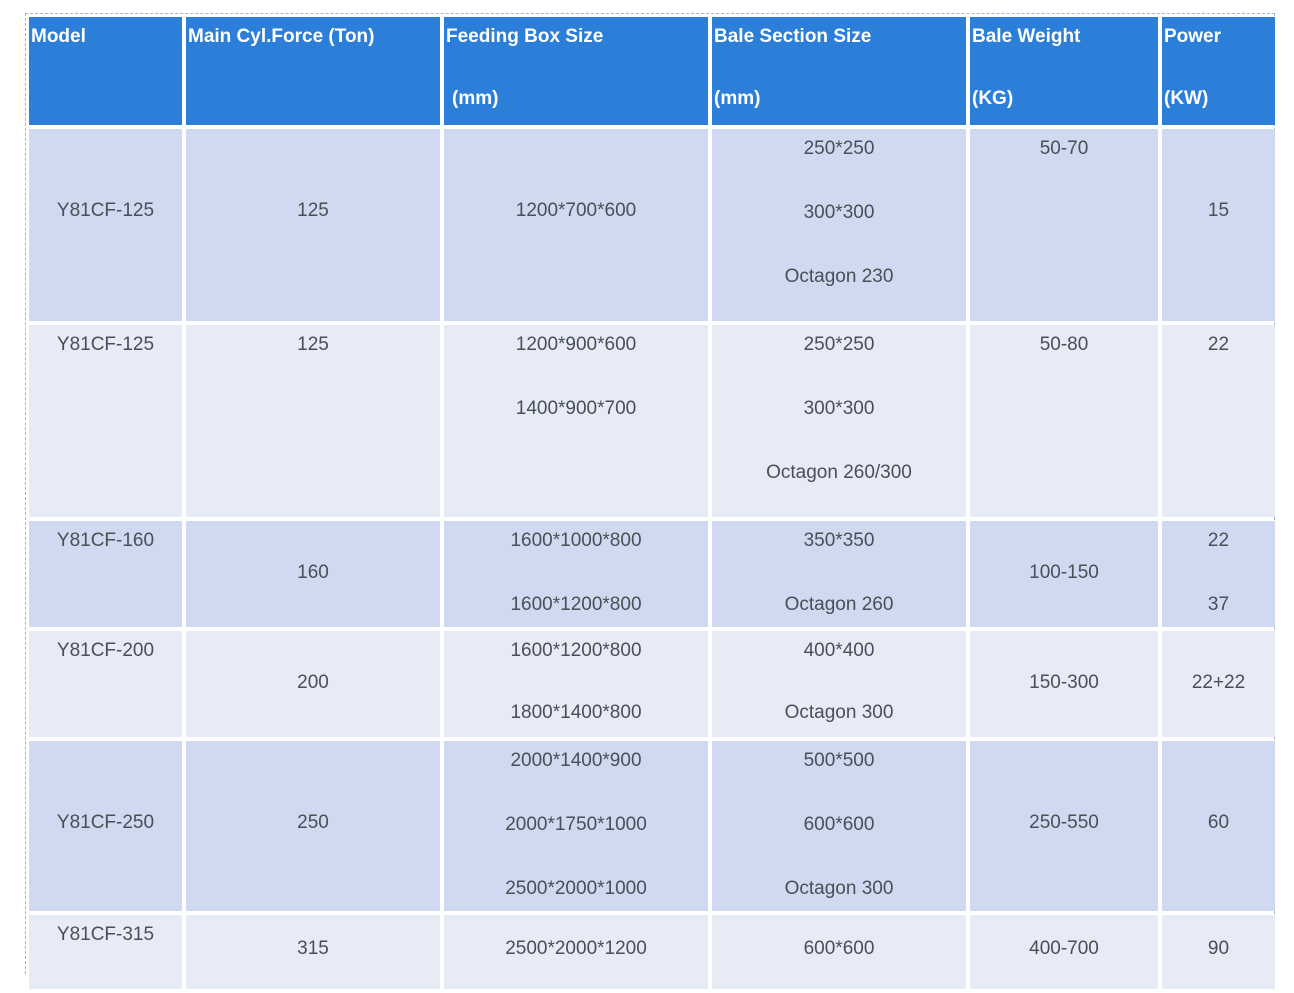 The height and width of the screenshot is (993, 1294). I want to click on header-feeding-box: Feeding Box Size (mm), so click(576, 71).